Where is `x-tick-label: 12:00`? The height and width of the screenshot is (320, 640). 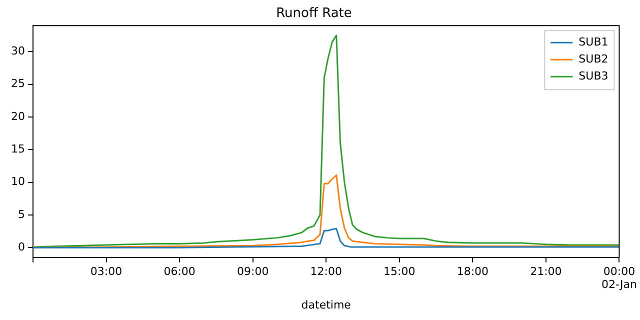 x-tick-label: 12:00 is located at coordinates (326, 271).